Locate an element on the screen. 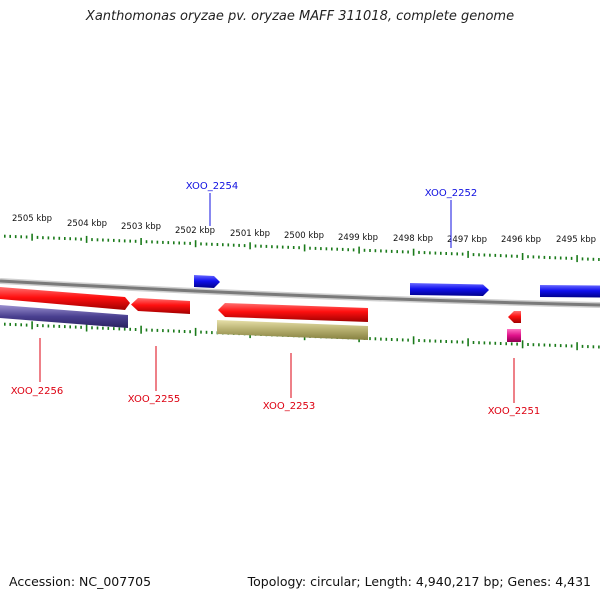 This screenshot has width=600, height=600. feature-purple-block is located at coordinates (64, 316).